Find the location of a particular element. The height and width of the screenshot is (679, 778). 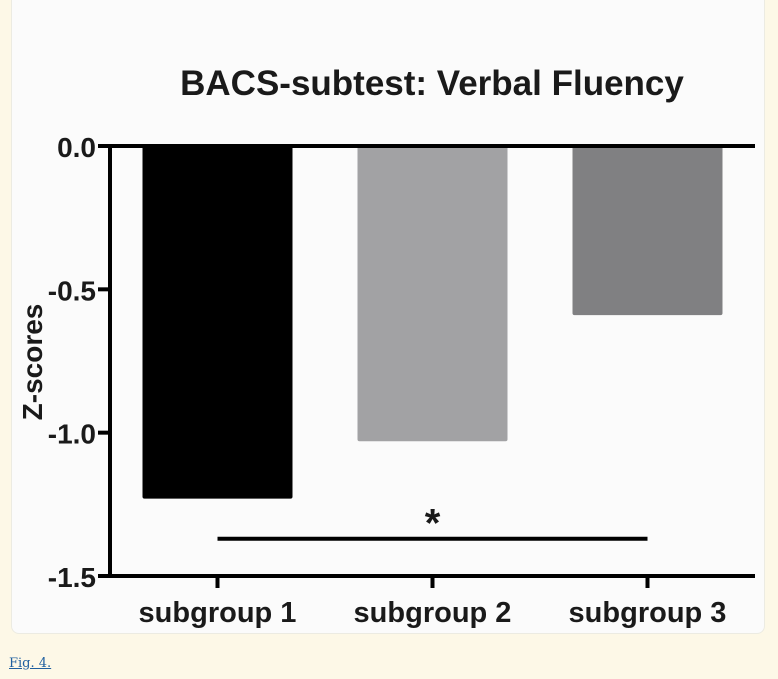

x-tick-label: subgroup 2 is located at coordinates (433, 613).